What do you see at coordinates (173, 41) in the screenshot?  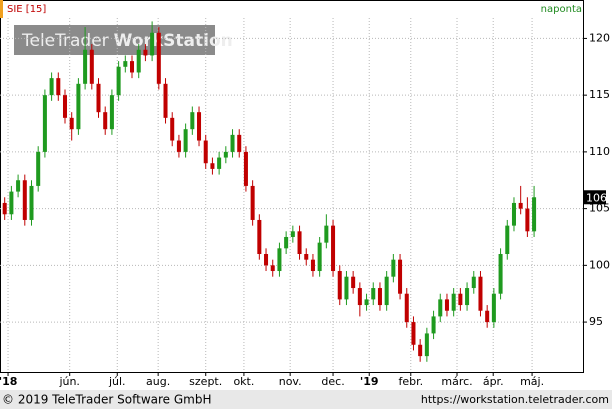 I see `watermark-part: WorkStation` at bounding box center [173, 41].